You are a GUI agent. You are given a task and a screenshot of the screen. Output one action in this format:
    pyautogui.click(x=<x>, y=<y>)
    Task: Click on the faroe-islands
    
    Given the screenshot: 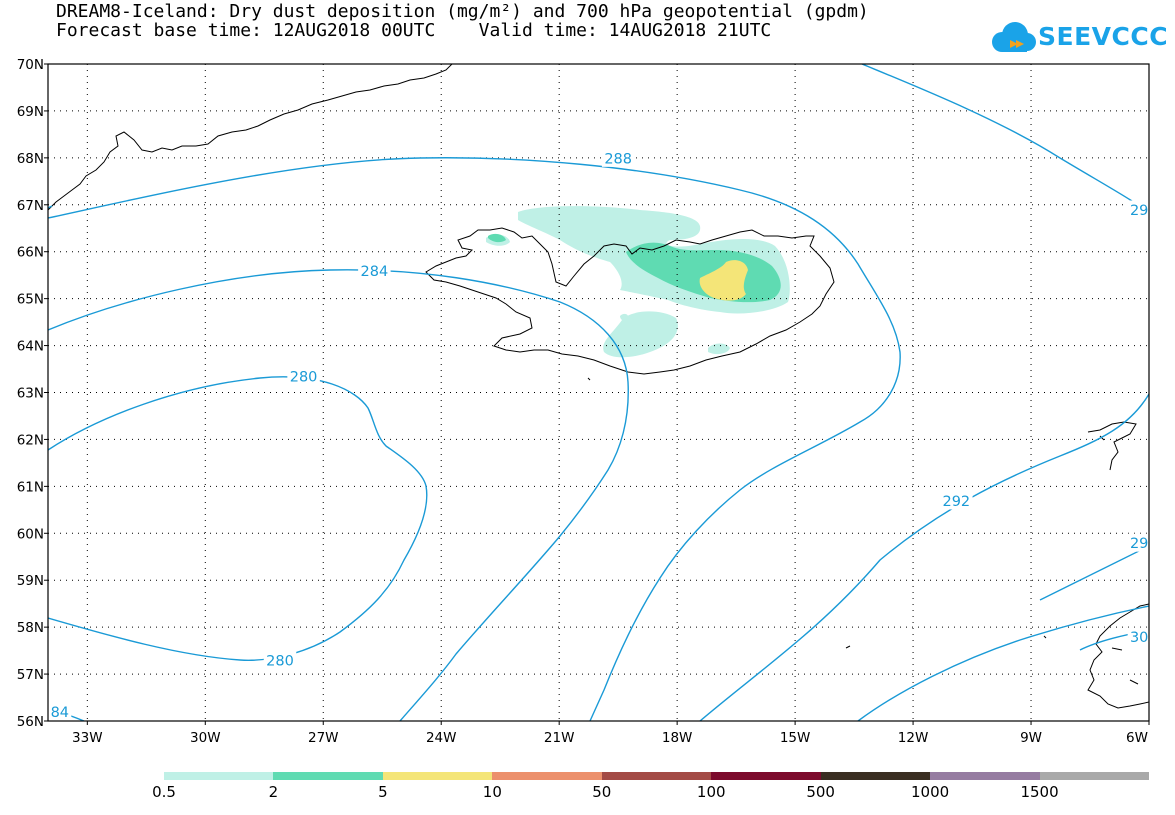 What is the action you would take?
    pyautogui.click(x=1112, y=446)
    